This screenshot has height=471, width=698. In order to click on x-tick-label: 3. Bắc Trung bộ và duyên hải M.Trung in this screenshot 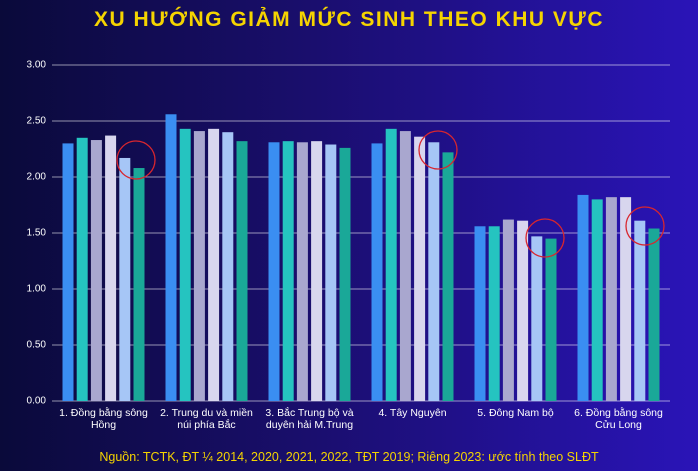, I will do `click(309, 419)`.